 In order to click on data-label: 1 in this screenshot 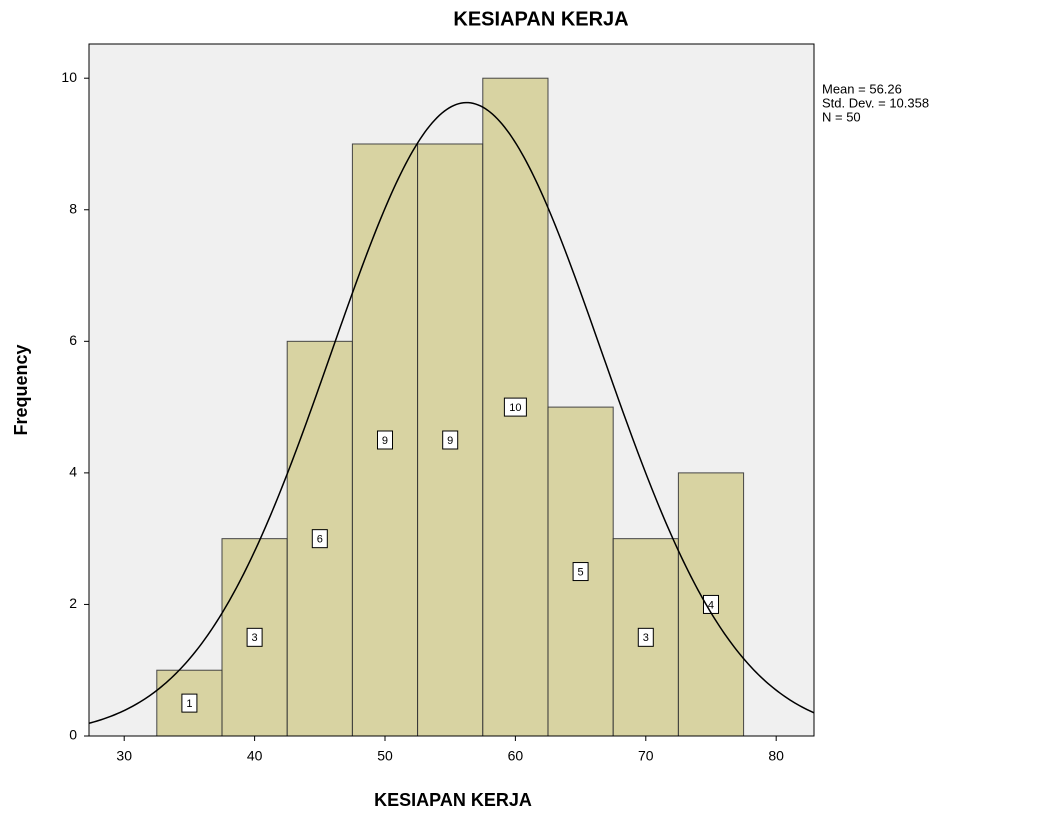, I will do `click(189, 704)`.